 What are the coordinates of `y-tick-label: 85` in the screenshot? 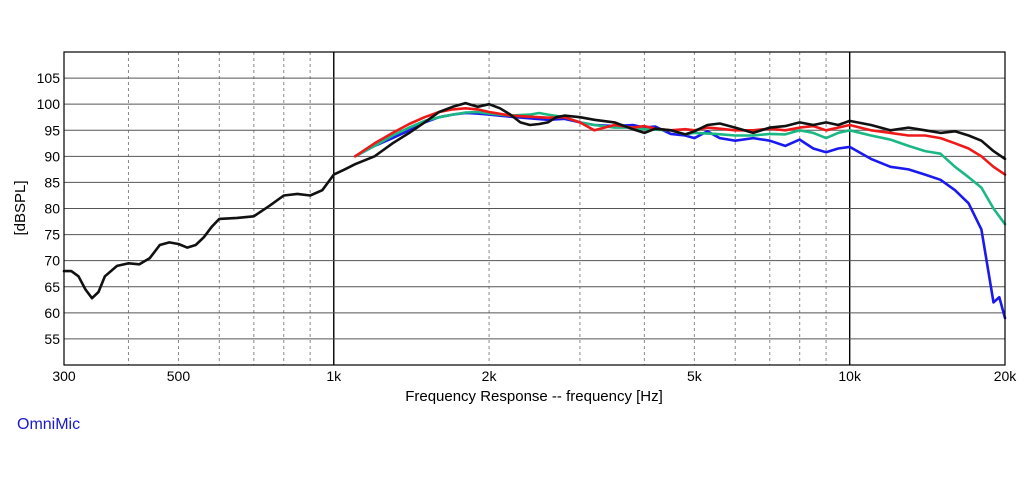 It's located at (52, 182).